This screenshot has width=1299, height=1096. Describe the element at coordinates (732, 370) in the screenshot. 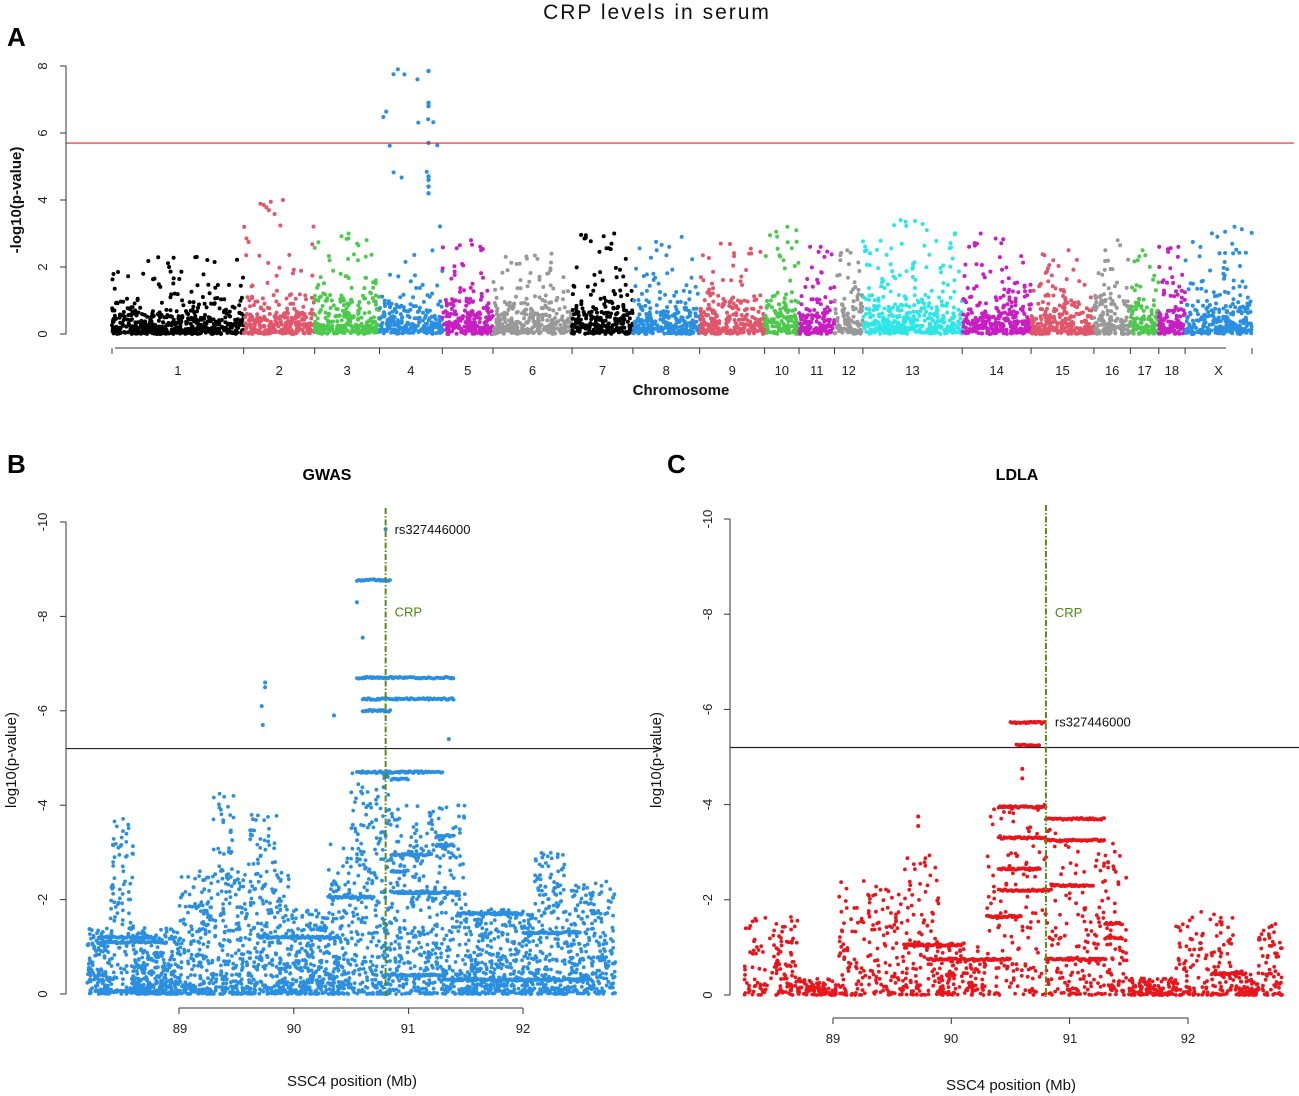

I see `manhattan-chromosome-label: 9` at that location.